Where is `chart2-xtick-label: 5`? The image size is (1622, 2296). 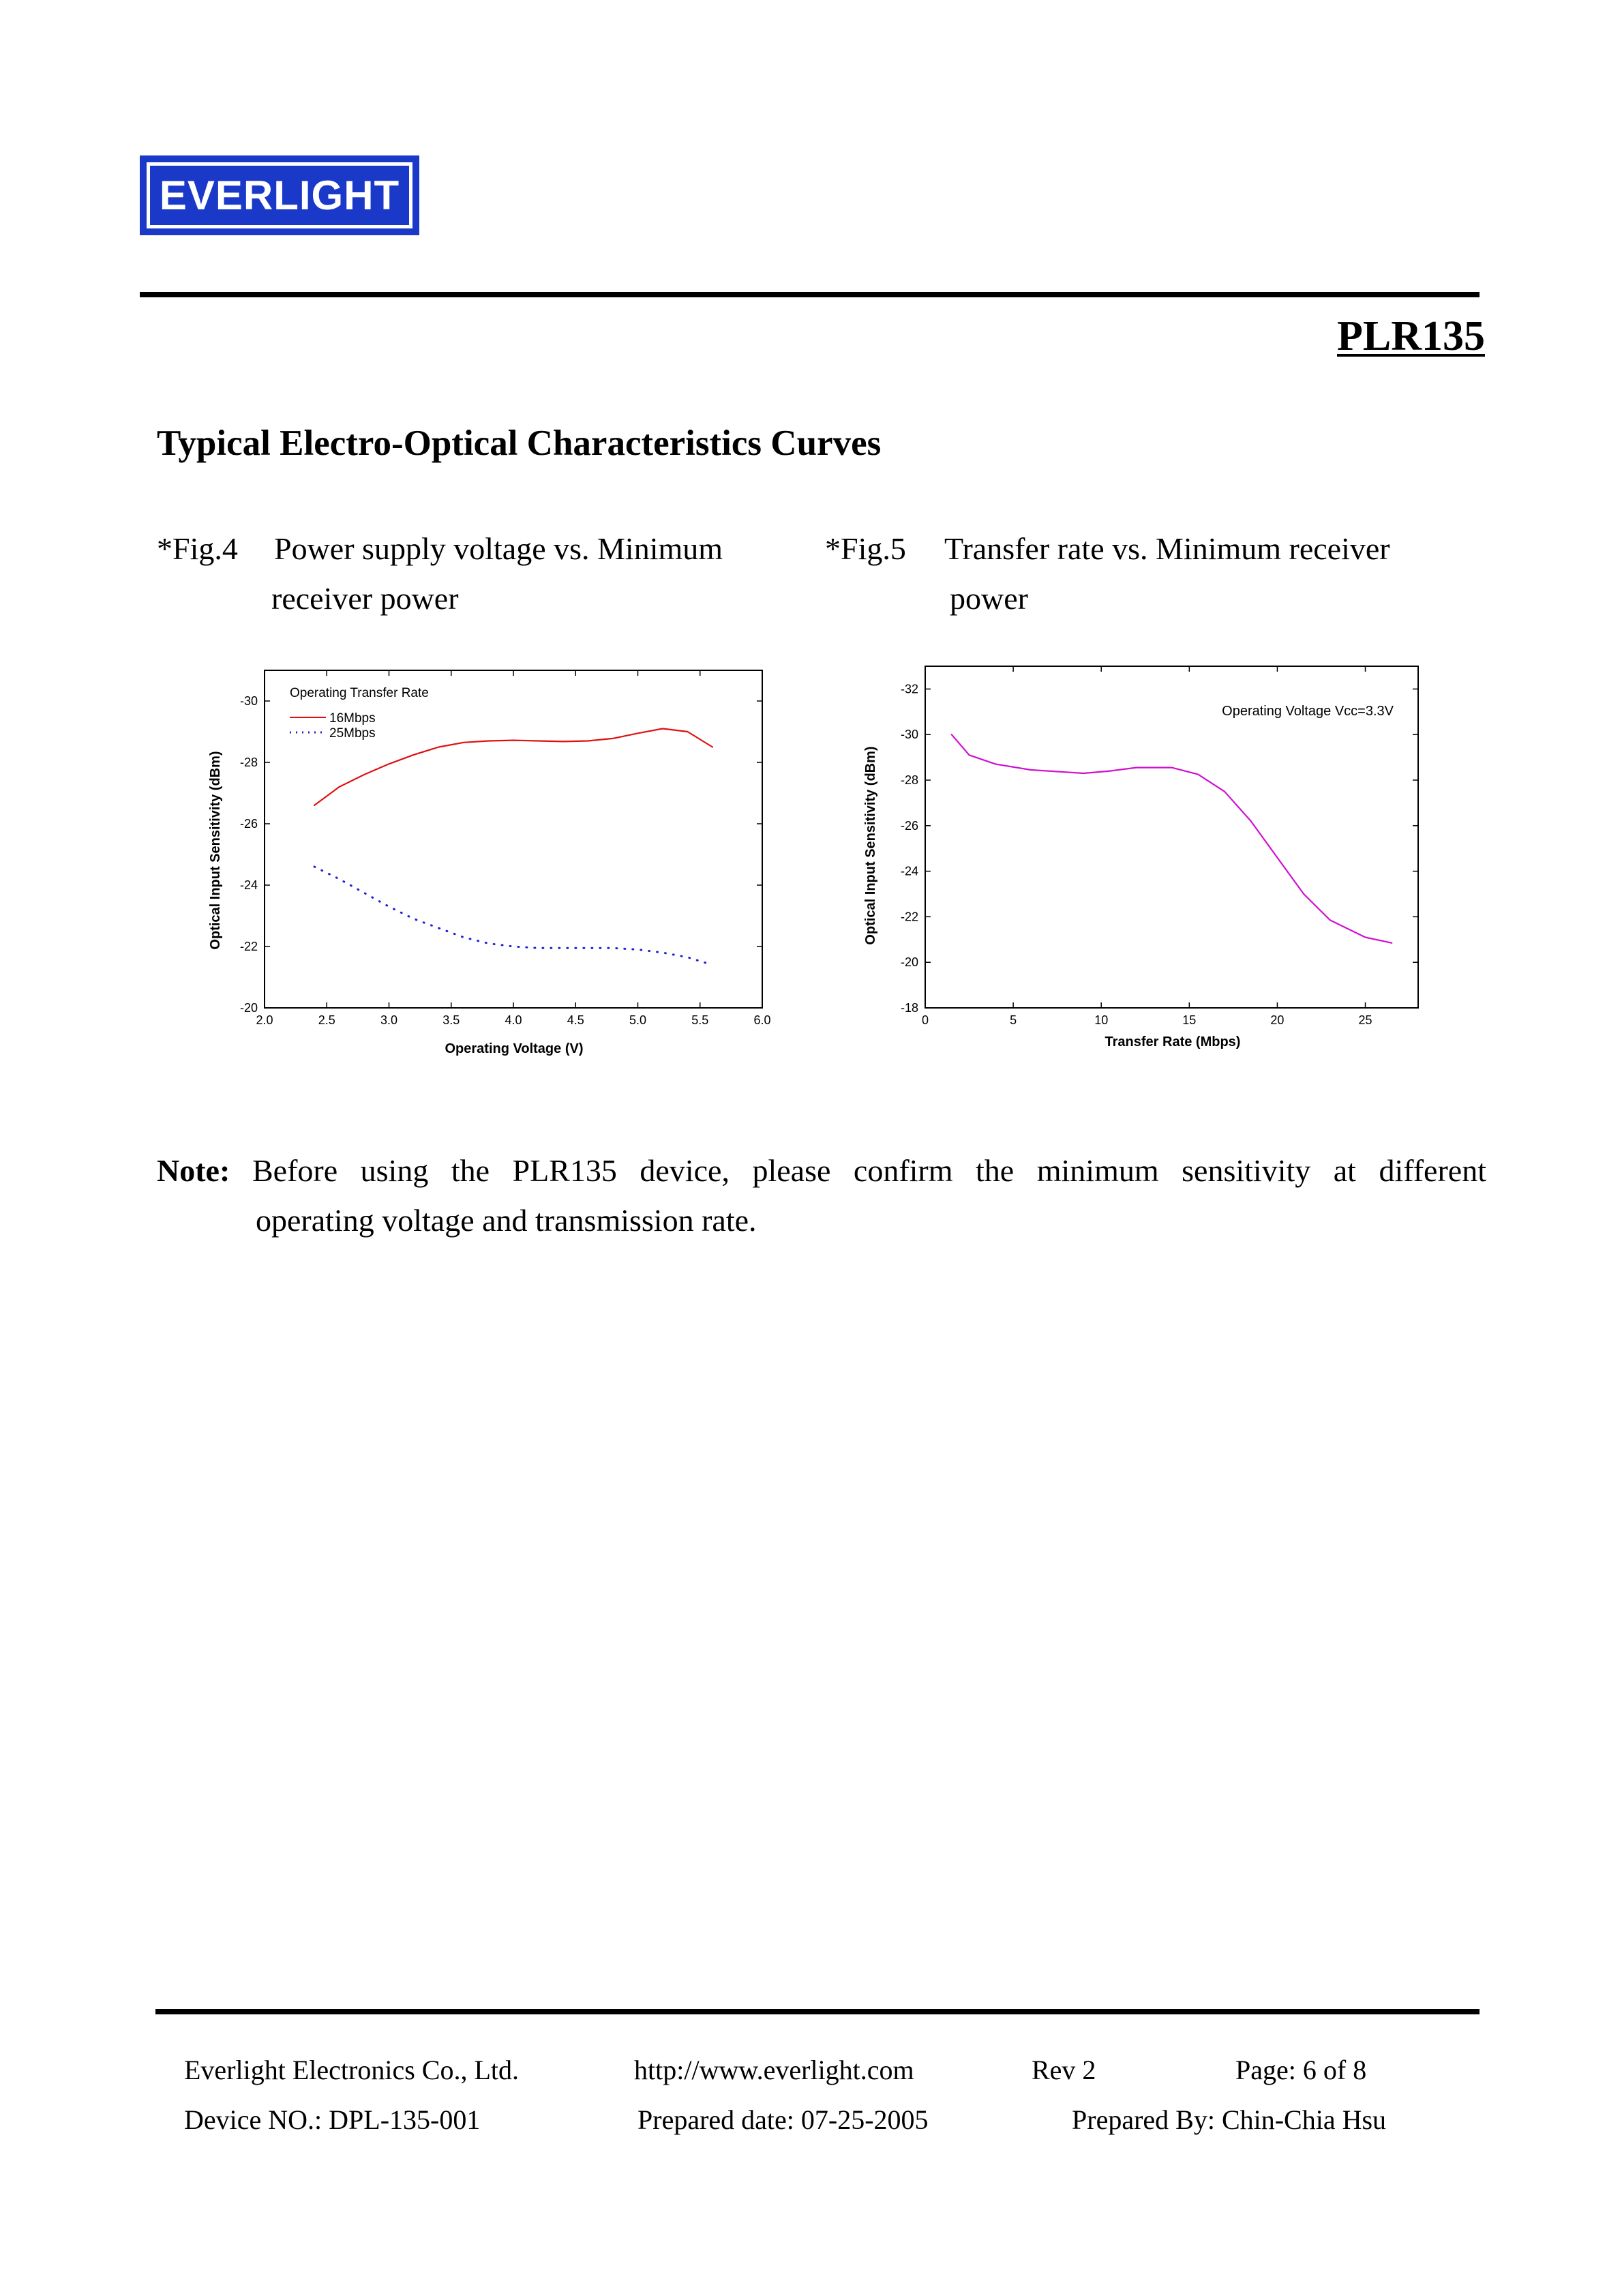
chart2-xtick-label: 5 is located at coordinates (1013, 1020).